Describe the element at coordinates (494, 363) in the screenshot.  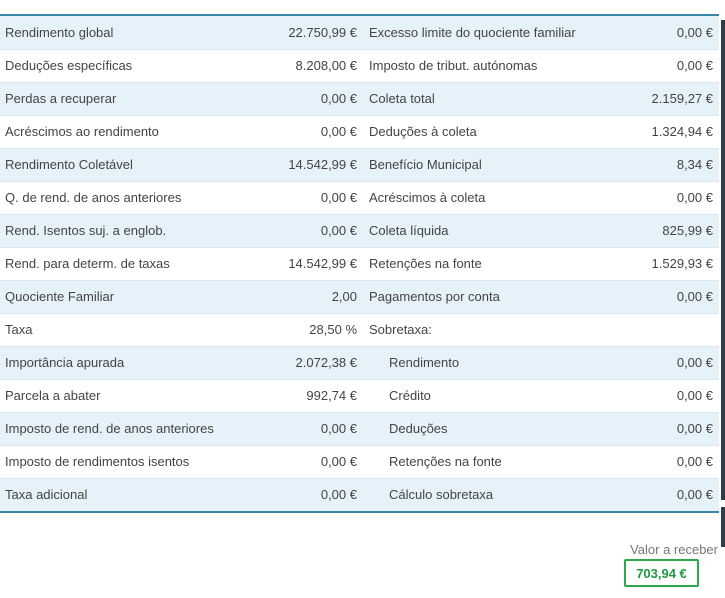
I see `right-label: Rendimento` at that location.